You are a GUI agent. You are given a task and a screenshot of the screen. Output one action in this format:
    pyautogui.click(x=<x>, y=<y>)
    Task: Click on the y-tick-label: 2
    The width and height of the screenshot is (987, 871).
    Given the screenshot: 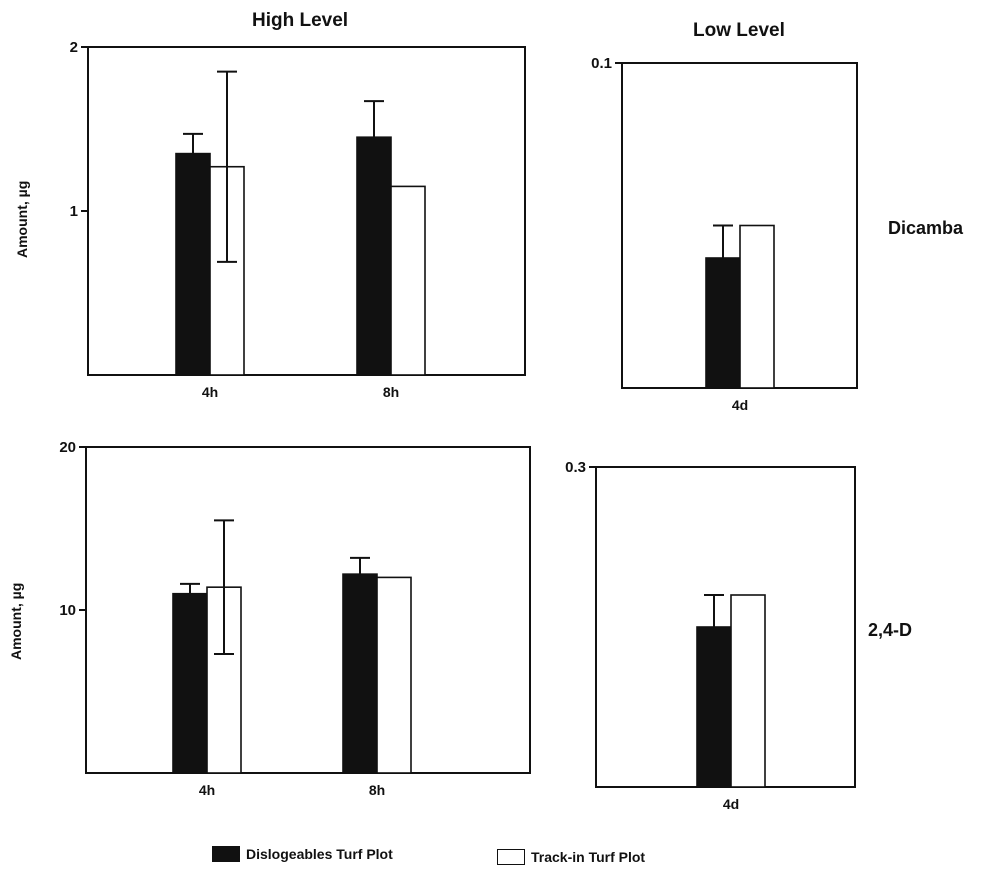 What is the action you would take?
    pyautogui.click(x=74, y=47)
    